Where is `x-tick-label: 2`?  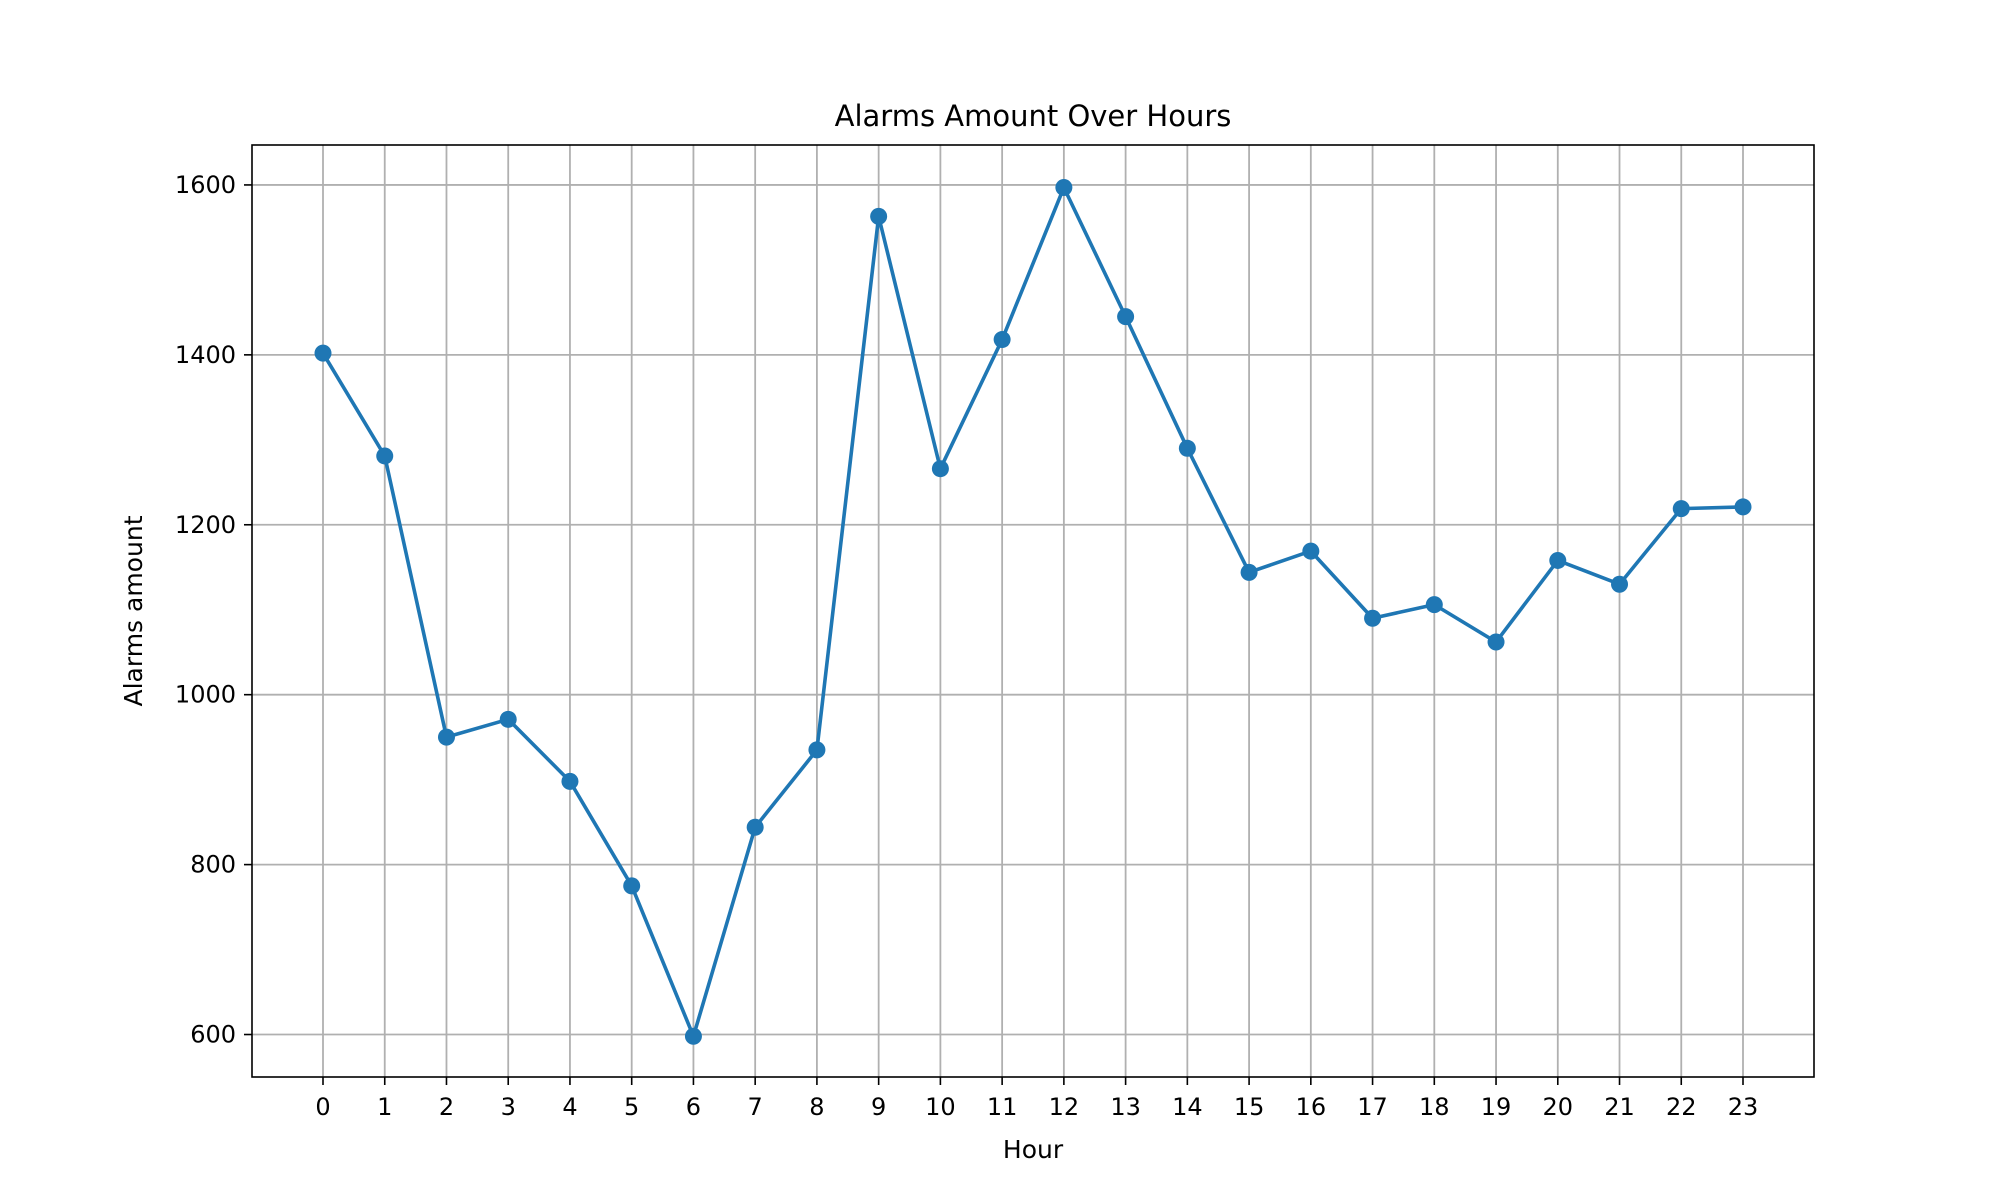 x-tick-label: 2 is located at coordinates (446, 1107).